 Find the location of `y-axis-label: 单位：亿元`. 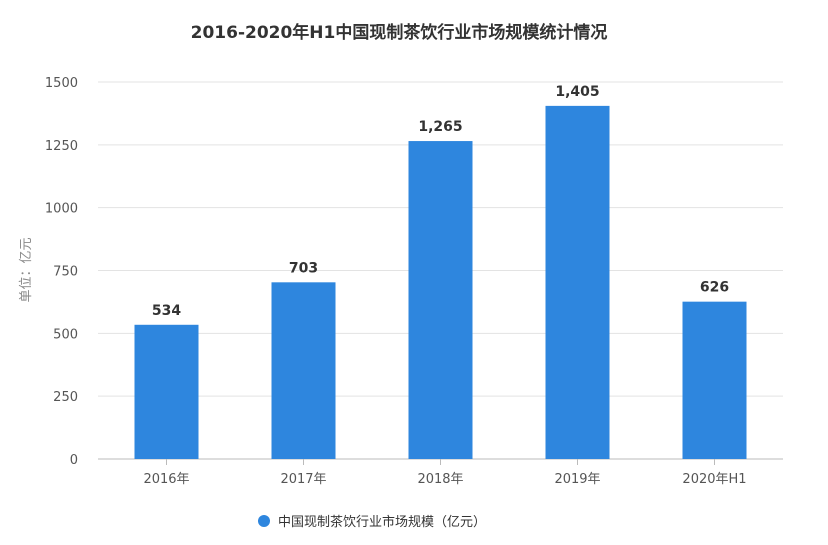

y-axis-label: 单位：亿元 is located at coordinates (26, 269).